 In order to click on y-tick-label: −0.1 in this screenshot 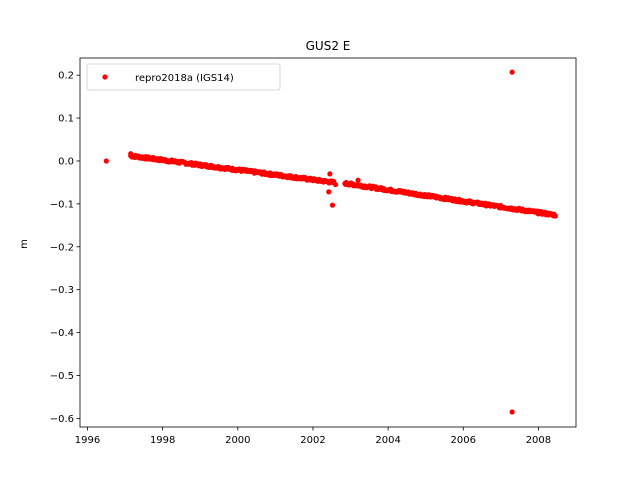, I will do `click(62, 204)`.